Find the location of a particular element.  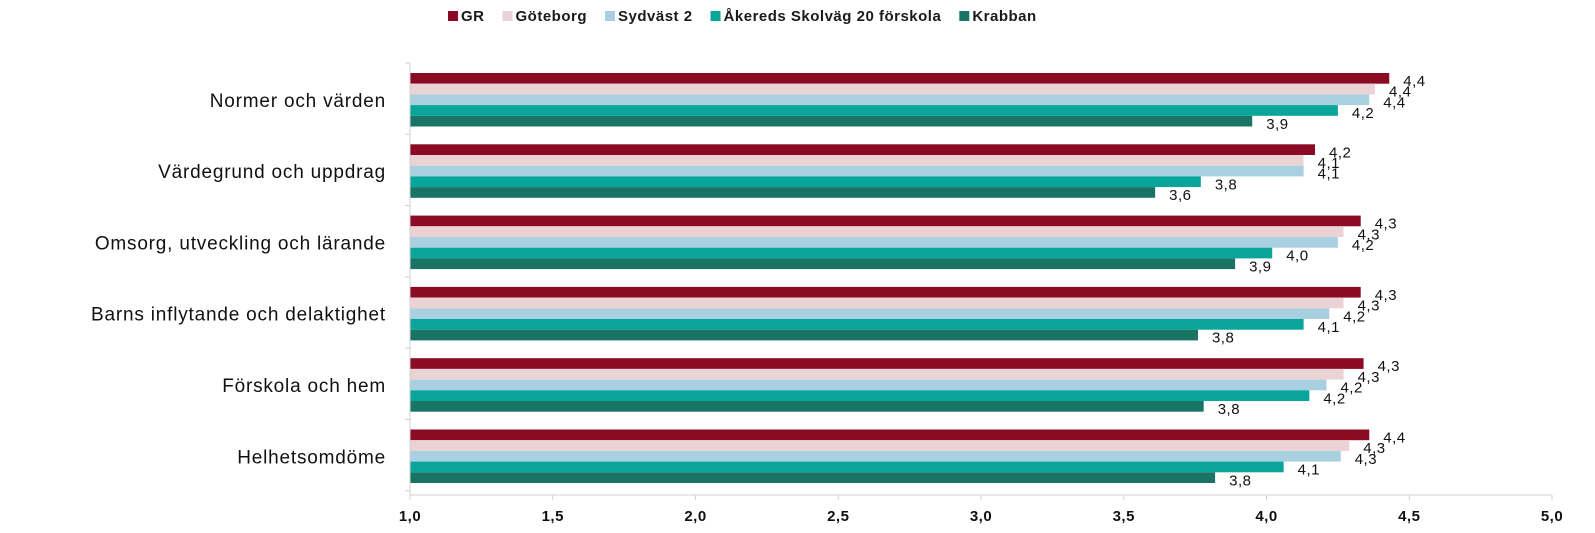

bar-normer-och-varden-akereds-skolvag-20-forskola is located at coordinates (874, 110).